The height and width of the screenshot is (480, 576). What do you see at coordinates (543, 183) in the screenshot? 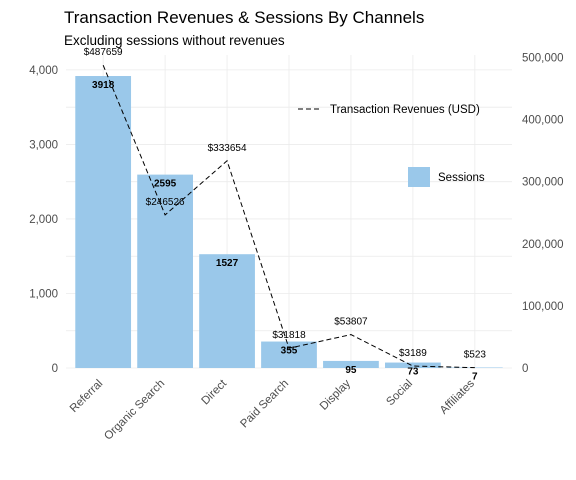
I see `y-right-tick-label: 300,000` at bounding box center [543, 183].